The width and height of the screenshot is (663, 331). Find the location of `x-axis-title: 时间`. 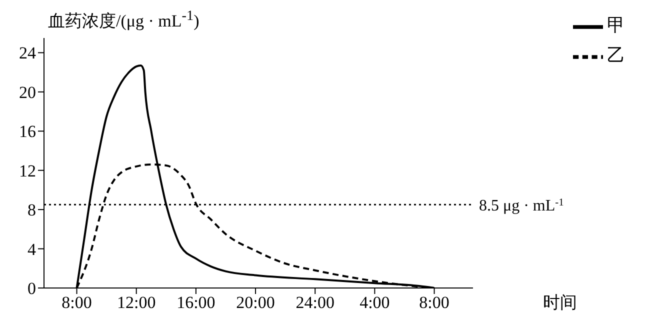

x-axis-title: 时间 is located at coordinates (560, 303).